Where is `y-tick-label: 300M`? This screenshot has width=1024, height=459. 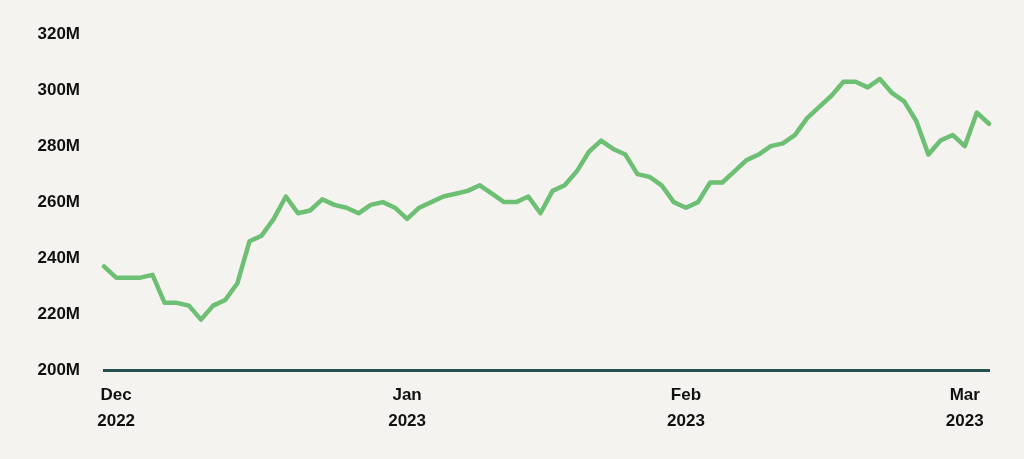
y-tick-label: 300M is located at coordinates (58, 89).